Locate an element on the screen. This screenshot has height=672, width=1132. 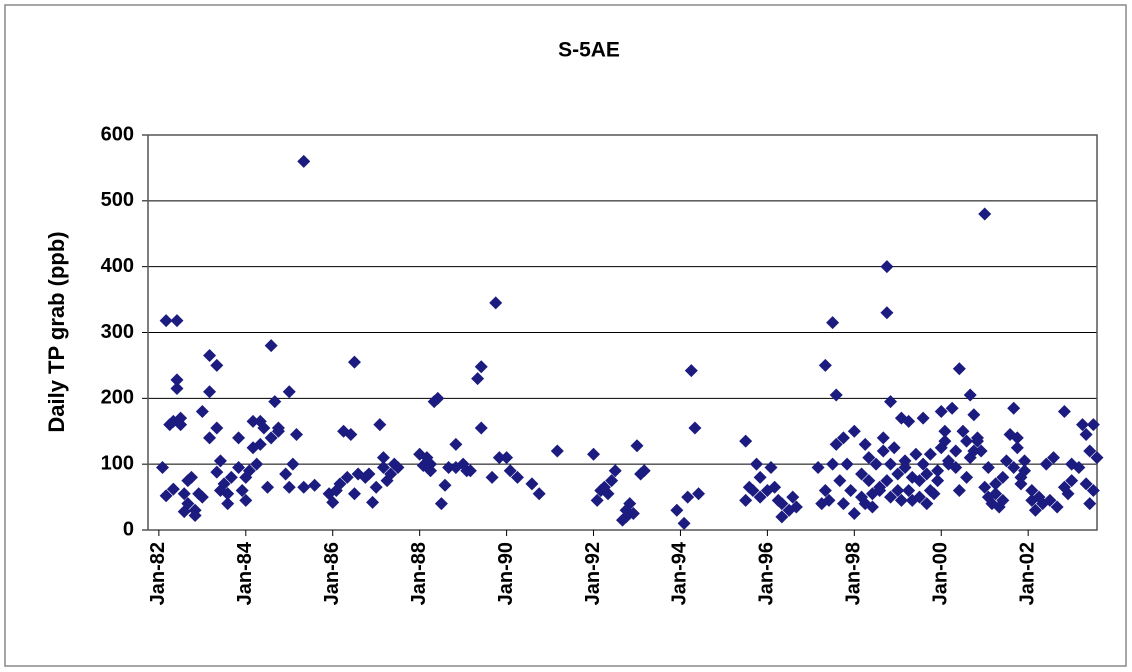
x-tick-label: Jan-96 is located at coordinates (767, 573).